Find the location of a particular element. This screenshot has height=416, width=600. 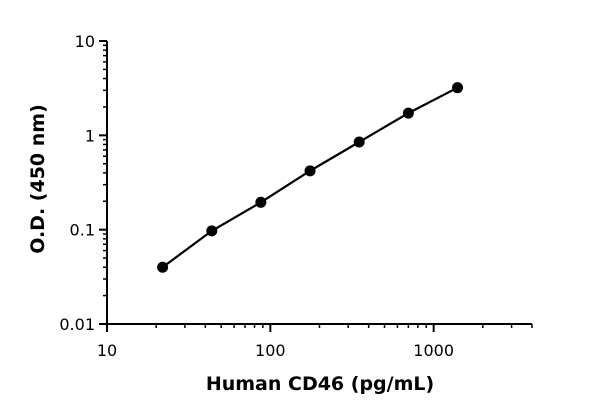

x-axis-title: Human CD46 (pg/mL) is located at coordinates (320, 384).